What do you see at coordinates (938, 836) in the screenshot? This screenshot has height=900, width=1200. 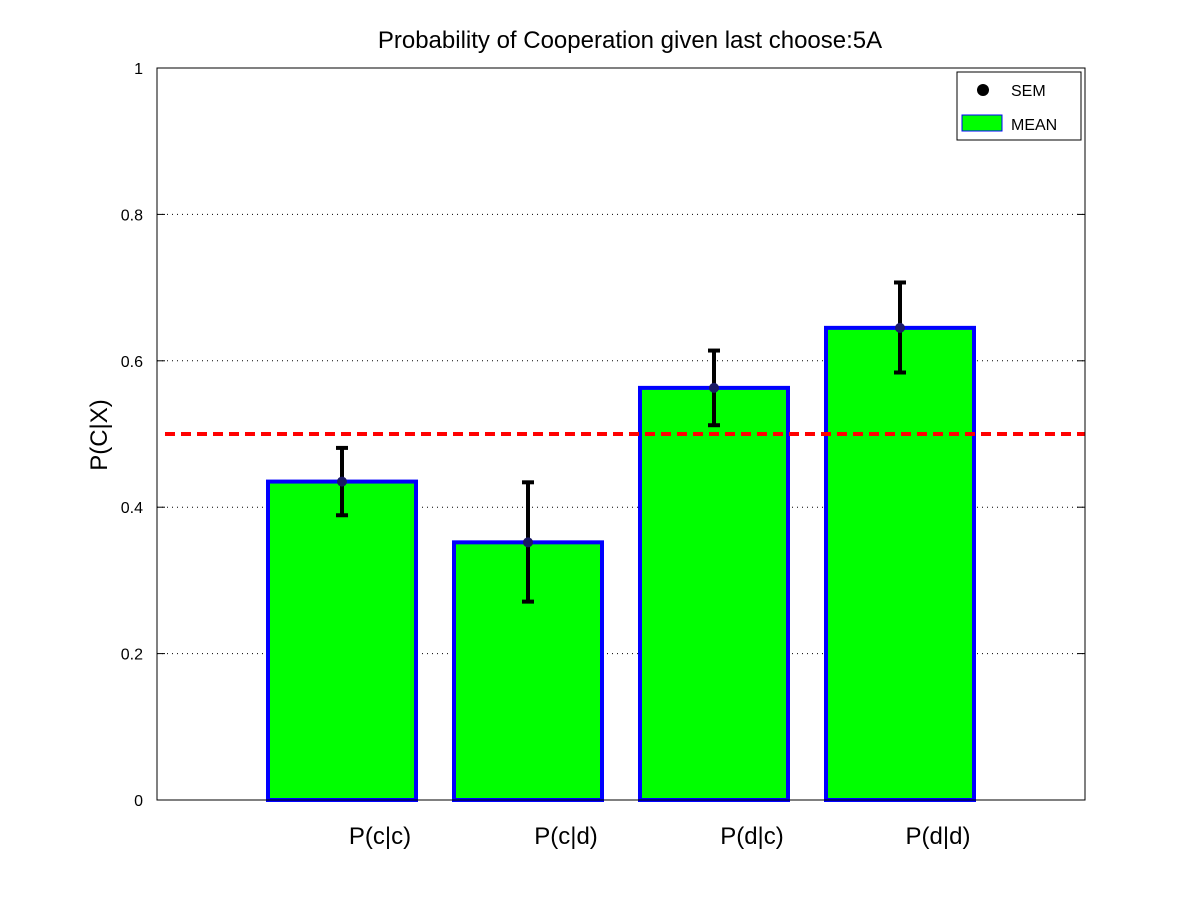 I see `x-category-label: P(d|d)` at bounding box center [938, 836].